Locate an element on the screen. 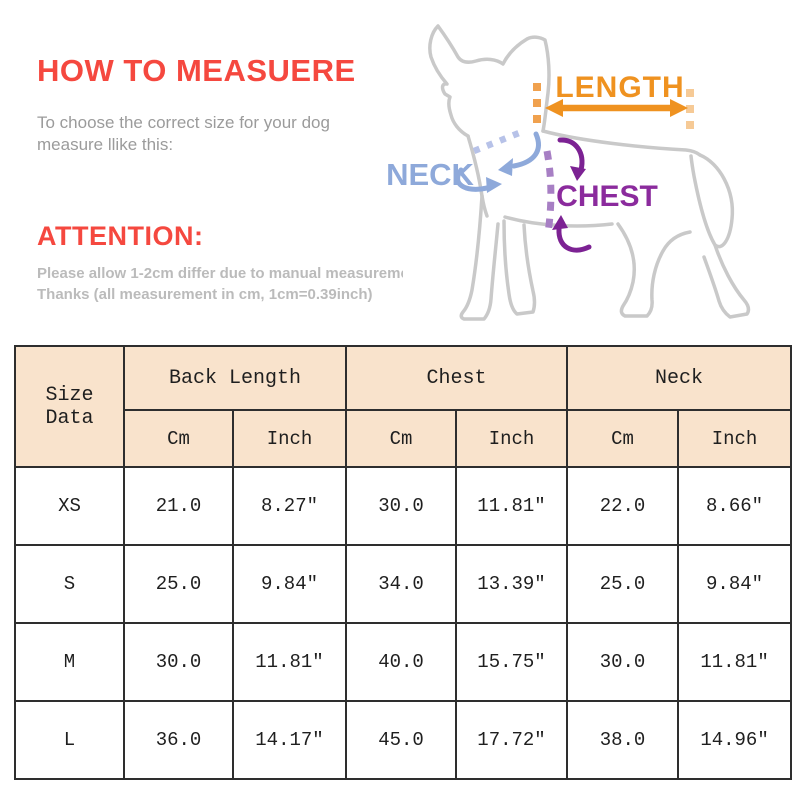 The height and width of the screenshot is (800, 800). group-header-chest: Chest is located at coordinates (456, 378).